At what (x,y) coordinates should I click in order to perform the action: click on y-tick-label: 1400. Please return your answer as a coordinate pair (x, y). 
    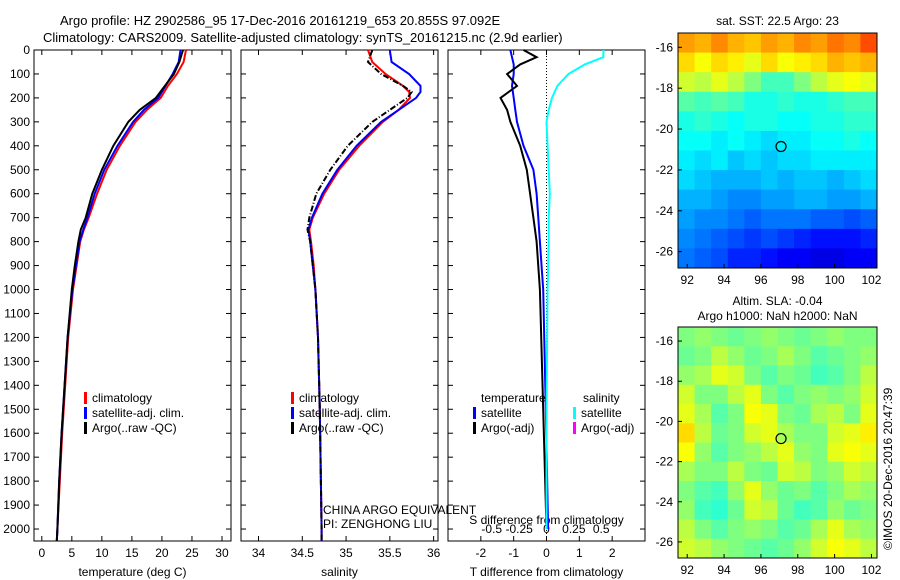
    Looking at the image, I should click on (16, 385).